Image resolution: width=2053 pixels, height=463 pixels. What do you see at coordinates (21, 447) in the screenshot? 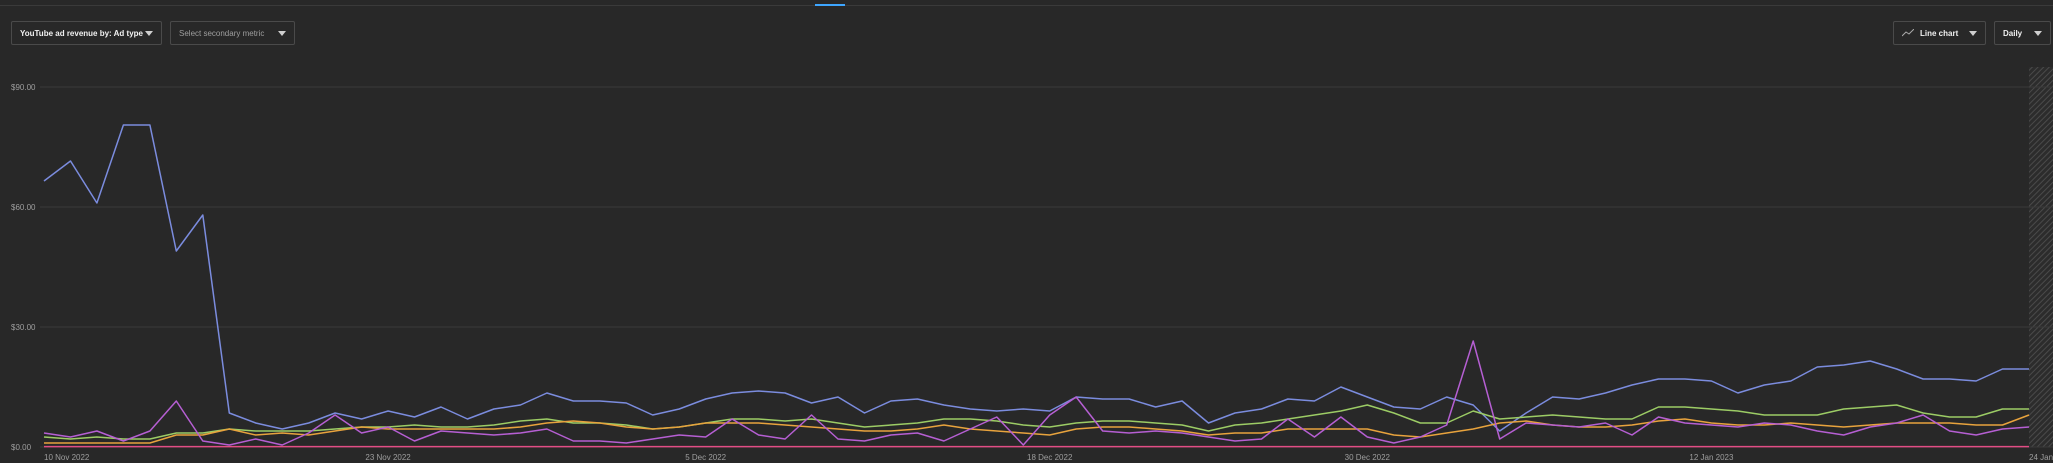
I see `y-tick-label: $0.00` at bounding box center [21, 447].